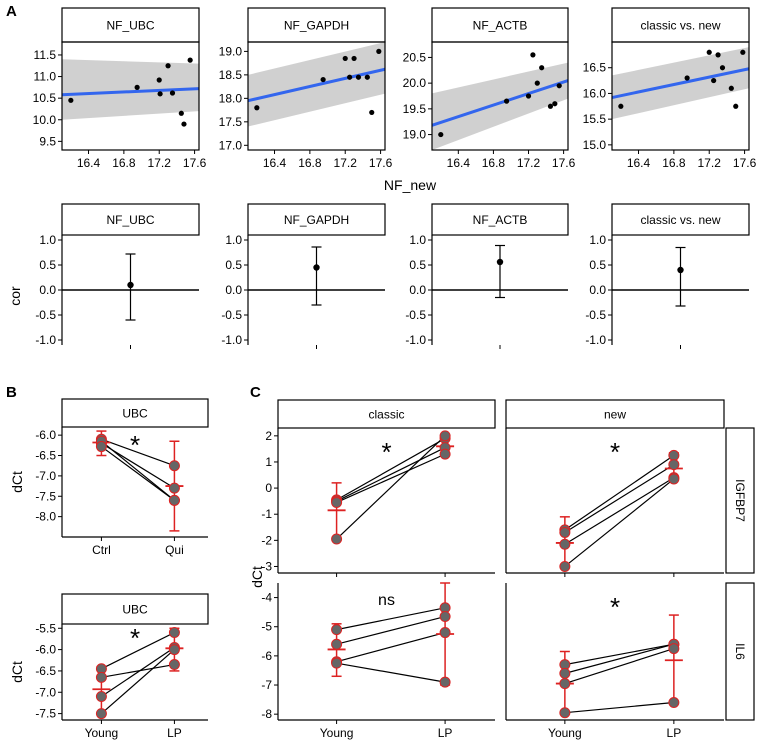  I want to click on x-tick-label: Ctrl, so click(101, 550).